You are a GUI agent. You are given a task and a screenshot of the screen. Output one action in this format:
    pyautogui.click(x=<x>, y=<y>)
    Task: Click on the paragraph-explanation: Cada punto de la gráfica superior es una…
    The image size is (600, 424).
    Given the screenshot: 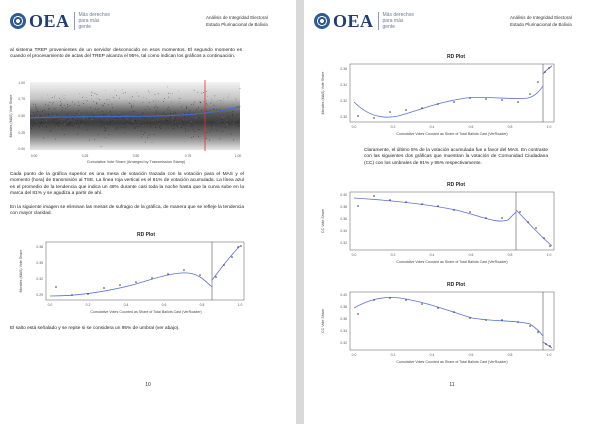 What is the action you would take?
    pyautogui.click(x=127, y=184)
    